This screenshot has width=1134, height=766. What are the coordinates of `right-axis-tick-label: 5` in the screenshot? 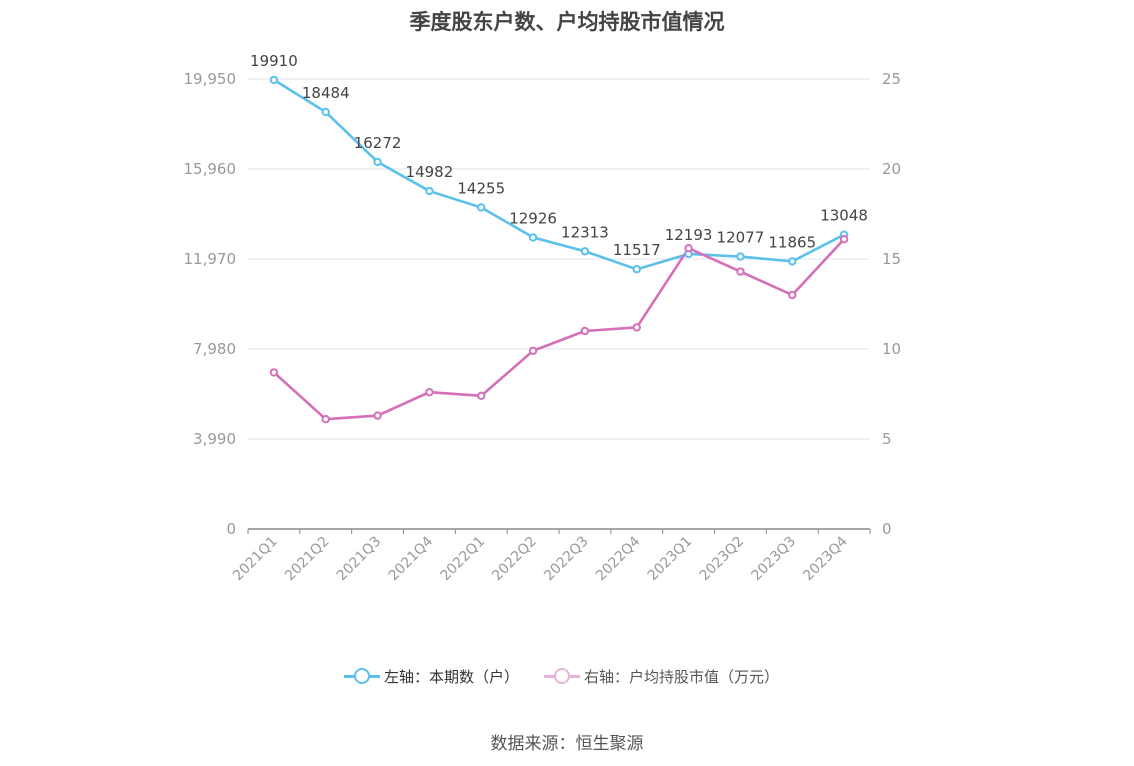 It's located at (887, 439).